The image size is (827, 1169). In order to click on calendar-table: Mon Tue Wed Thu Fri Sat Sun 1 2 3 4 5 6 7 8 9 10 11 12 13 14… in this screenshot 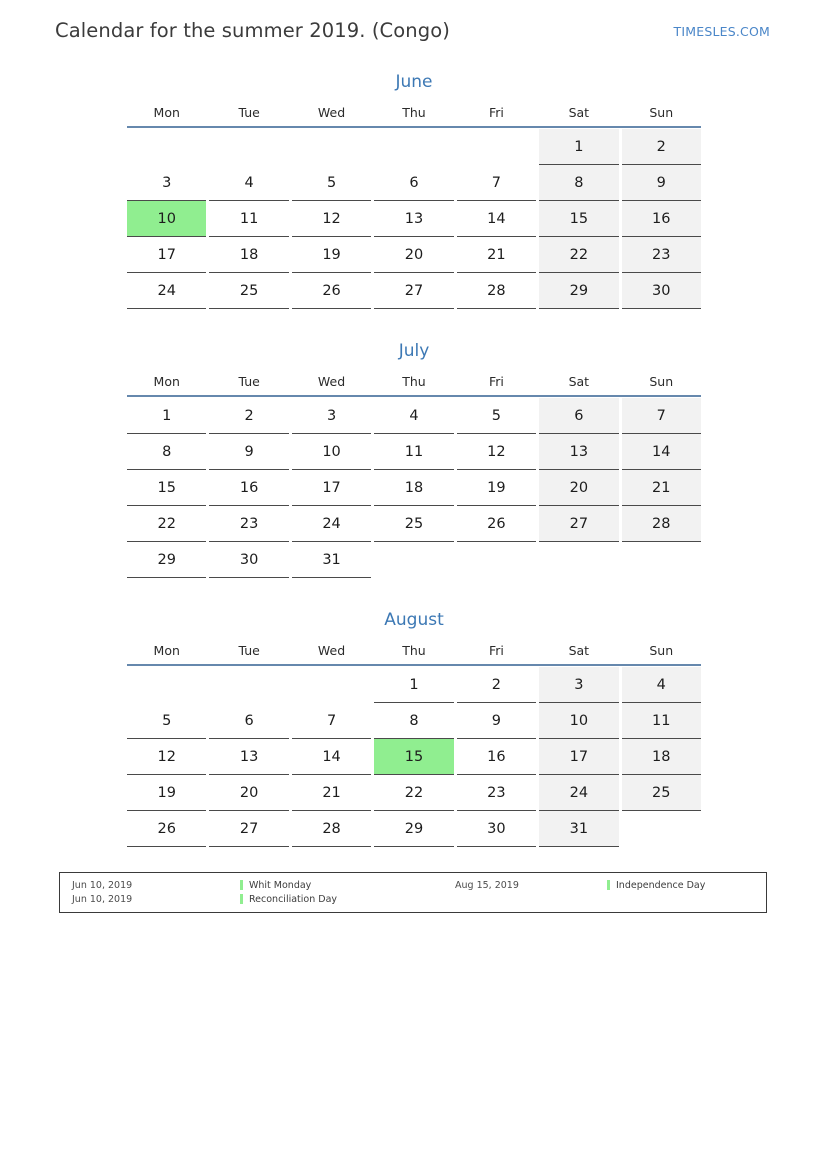, I will do `click(414, 204)`.